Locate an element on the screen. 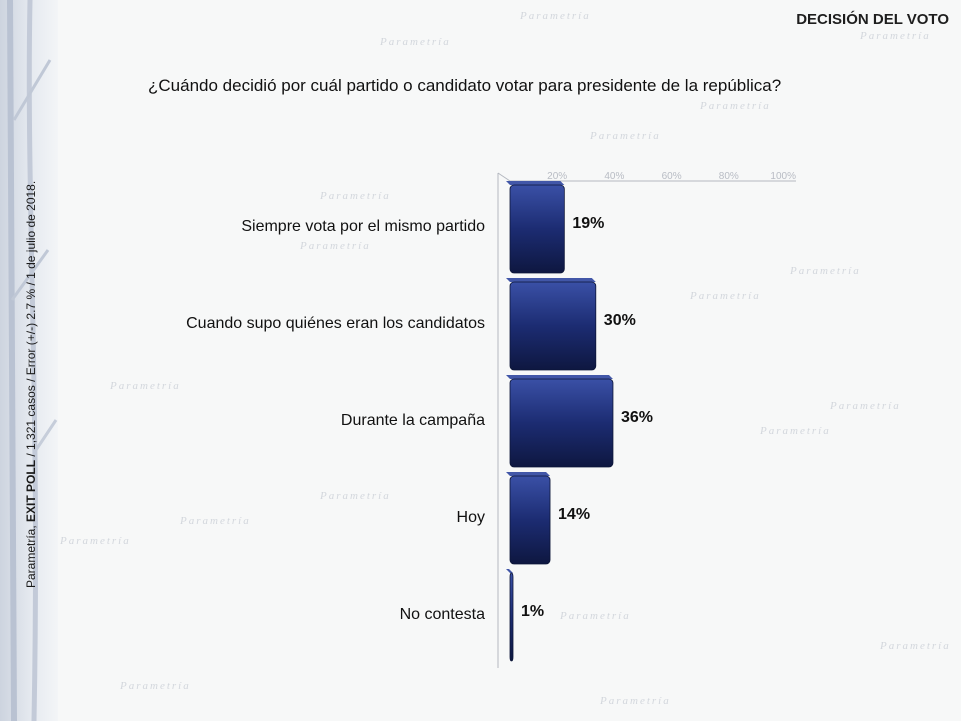  x-tick-label: 20% is located at coordinates (557, 176).